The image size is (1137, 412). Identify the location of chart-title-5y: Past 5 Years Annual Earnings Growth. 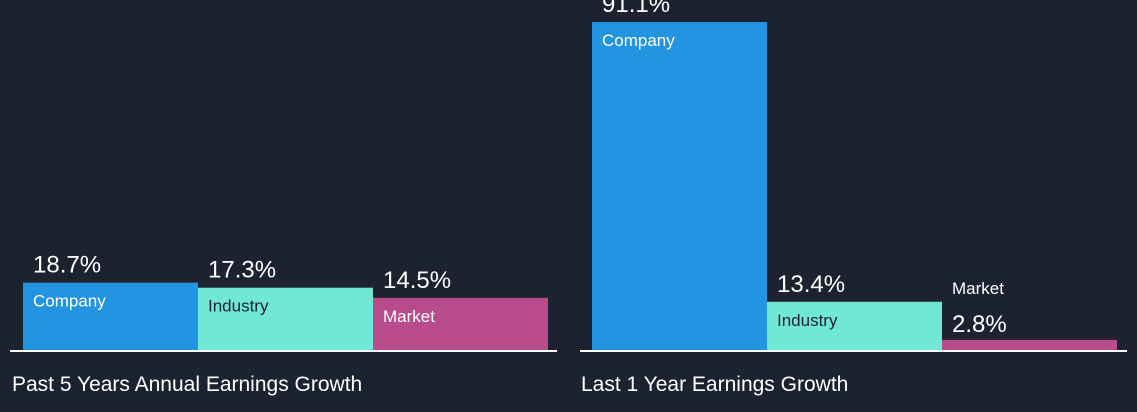
(187, 384).